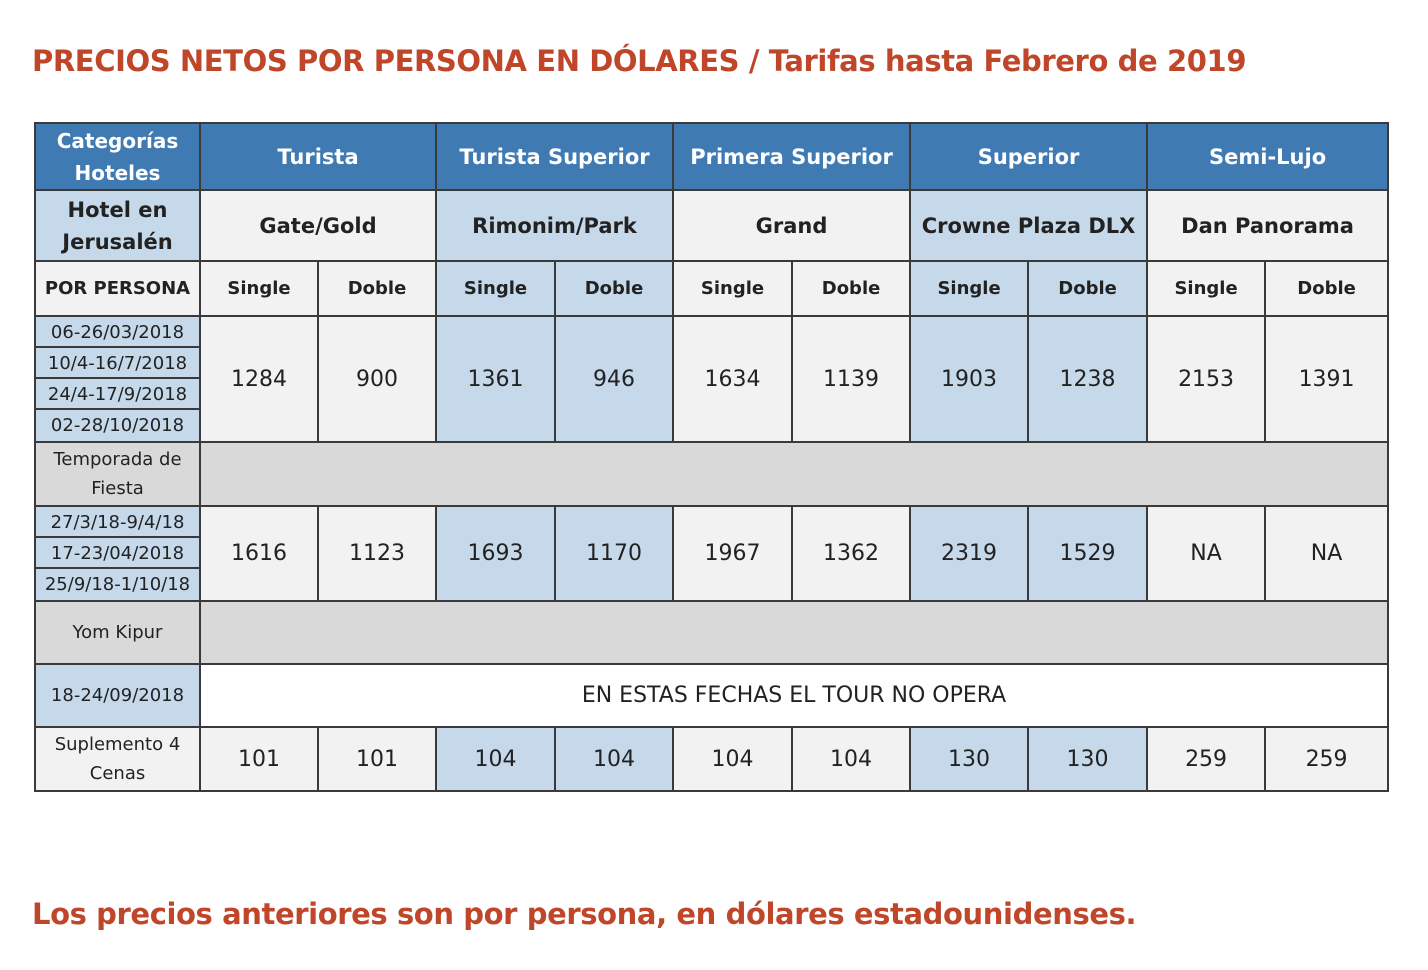  I want to click on hotel-name: Crowne Plaza DLX, so click(1029, 225).